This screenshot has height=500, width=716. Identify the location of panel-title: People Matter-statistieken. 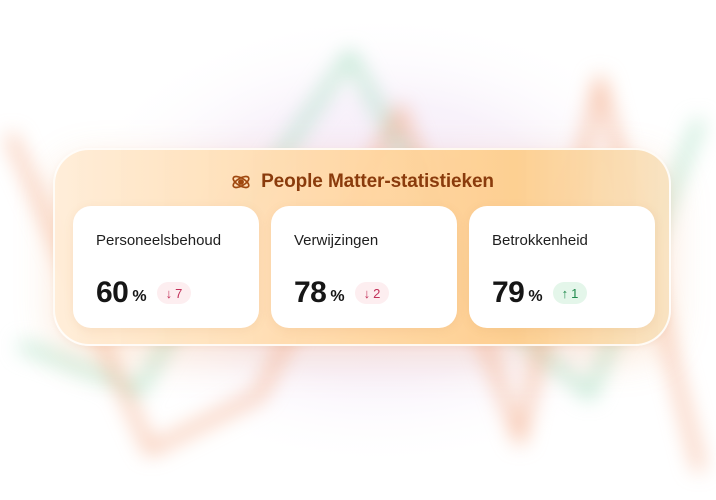
(377, 181).